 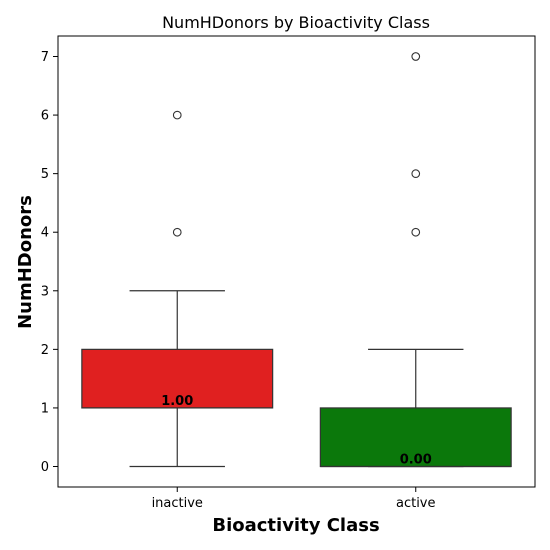 What do you see at coordinates (45, 291) in the screenshot?
I see `y-tick-label: 3` at bounding box center [45, 291].